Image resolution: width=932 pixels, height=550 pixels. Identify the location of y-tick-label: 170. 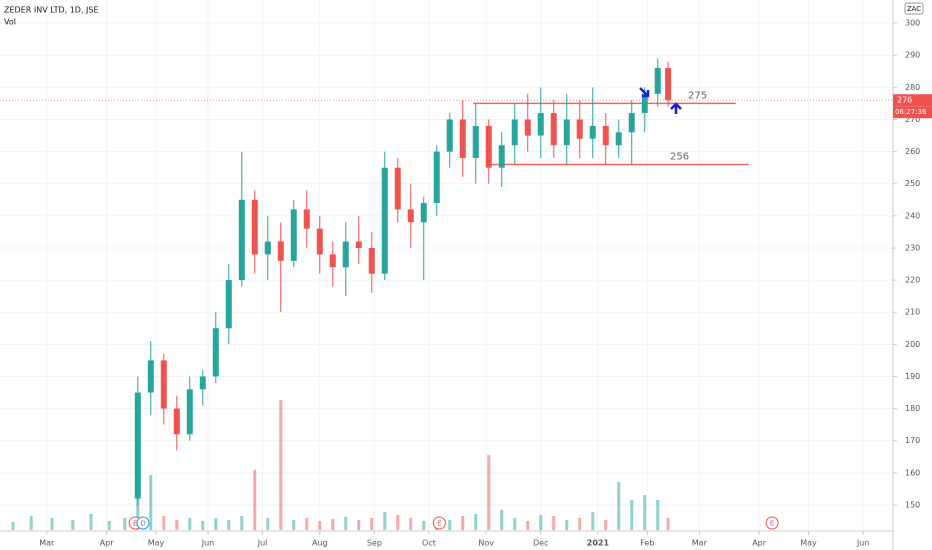
(912, 440).